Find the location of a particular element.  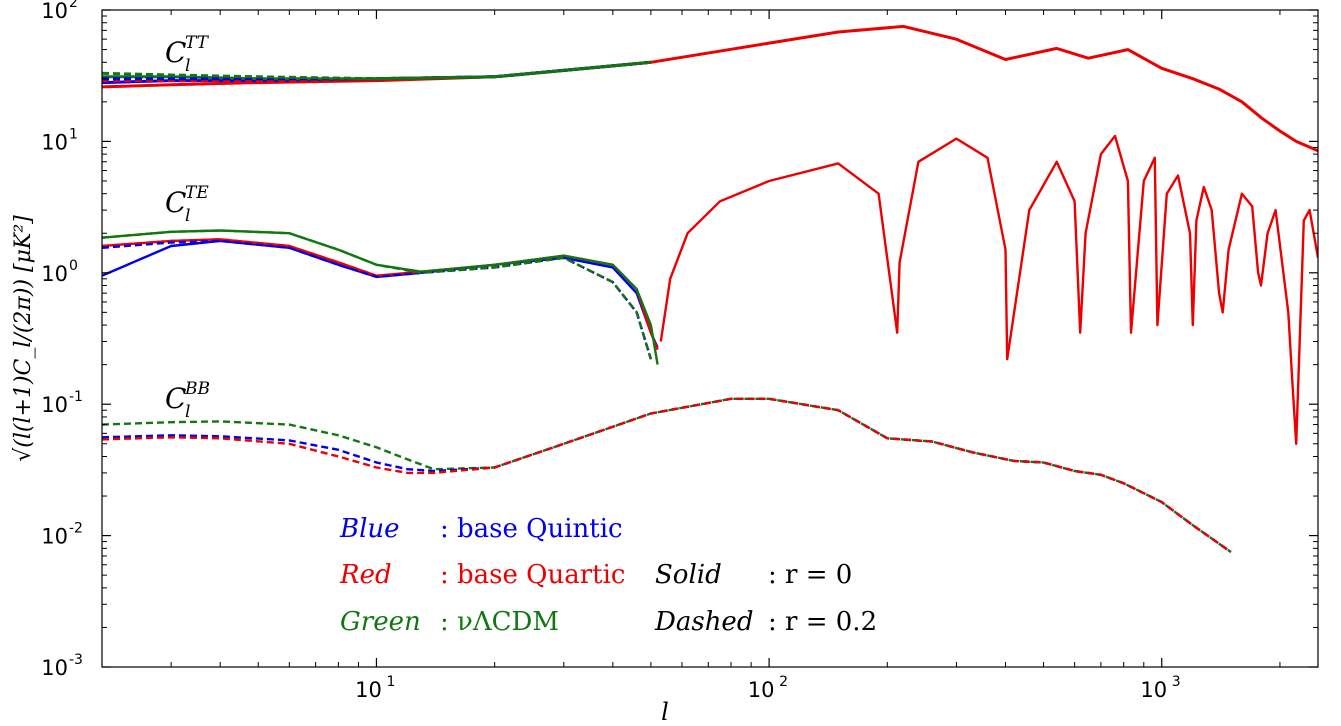

legend-color-desc-2: : νΛCDM is located at coordinates (499, 622).